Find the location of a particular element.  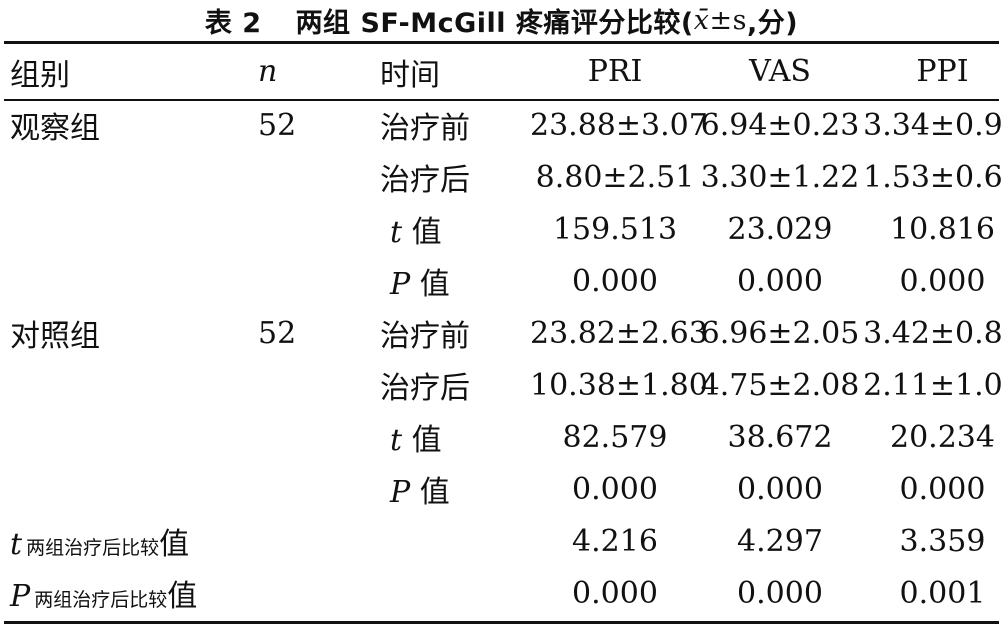

table-row: t 值 82.579 38.672 20.234 is located at coordinates (503, 437).